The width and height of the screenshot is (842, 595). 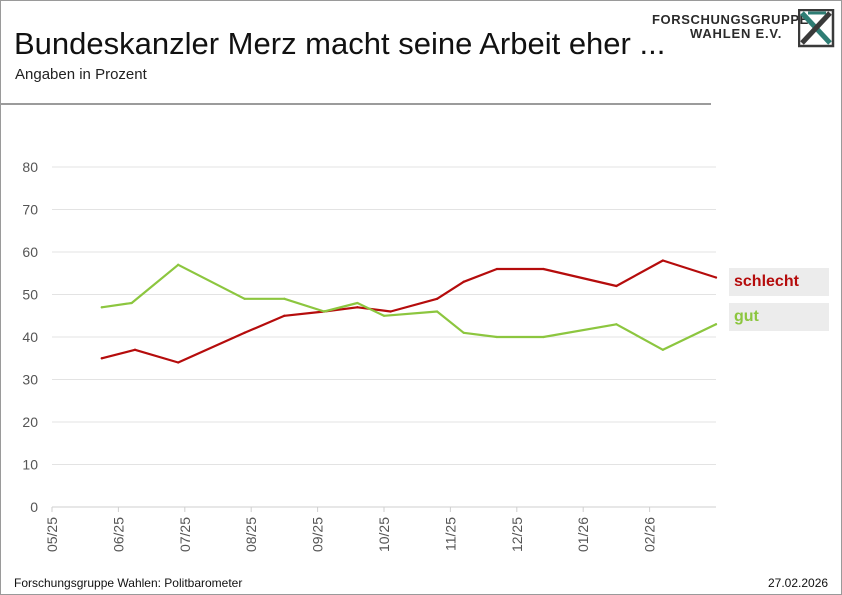 What do you see at coordinates (816, 28) in the screenshot?
I see `logo-x-icon` at bounding box center [816, 28].